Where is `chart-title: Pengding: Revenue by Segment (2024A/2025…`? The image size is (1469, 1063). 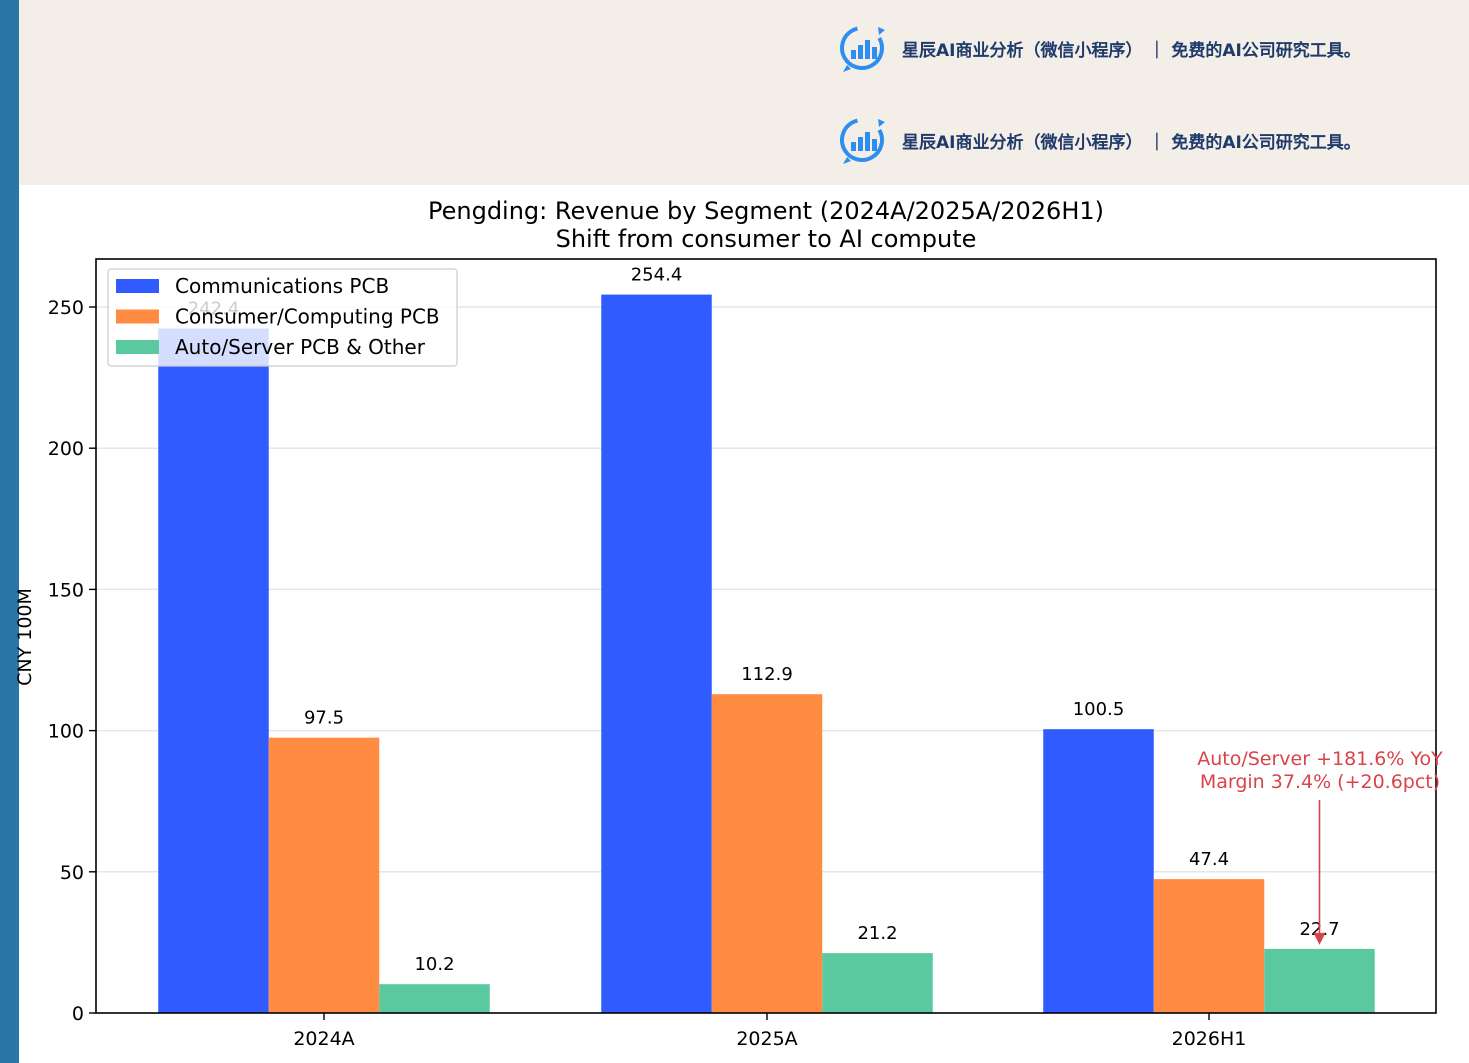 chart-title: Pengding: Revenue by Segment (2024A/2025… is located at coordinates (766, 211).